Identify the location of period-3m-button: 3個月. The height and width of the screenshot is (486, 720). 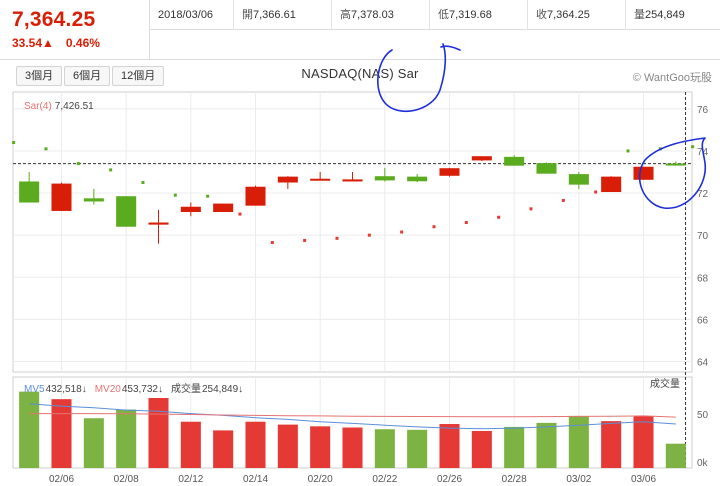
(39, 76).